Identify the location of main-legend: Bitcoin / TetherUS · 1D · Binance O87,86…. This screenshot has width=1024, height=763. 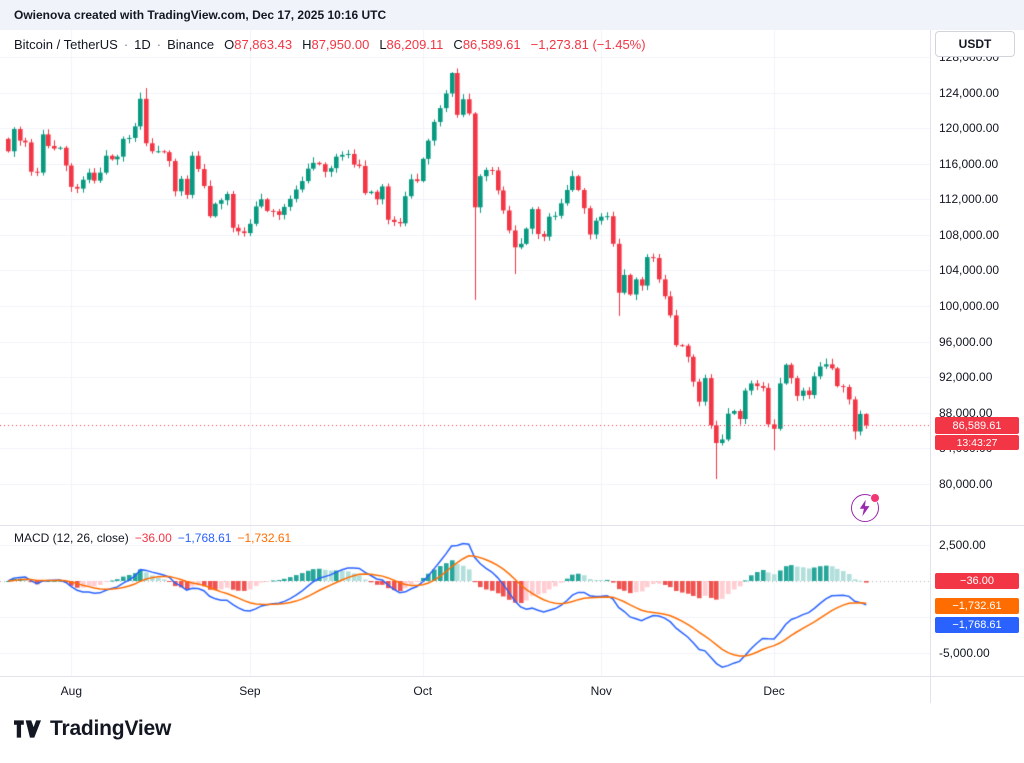
(330, 44).